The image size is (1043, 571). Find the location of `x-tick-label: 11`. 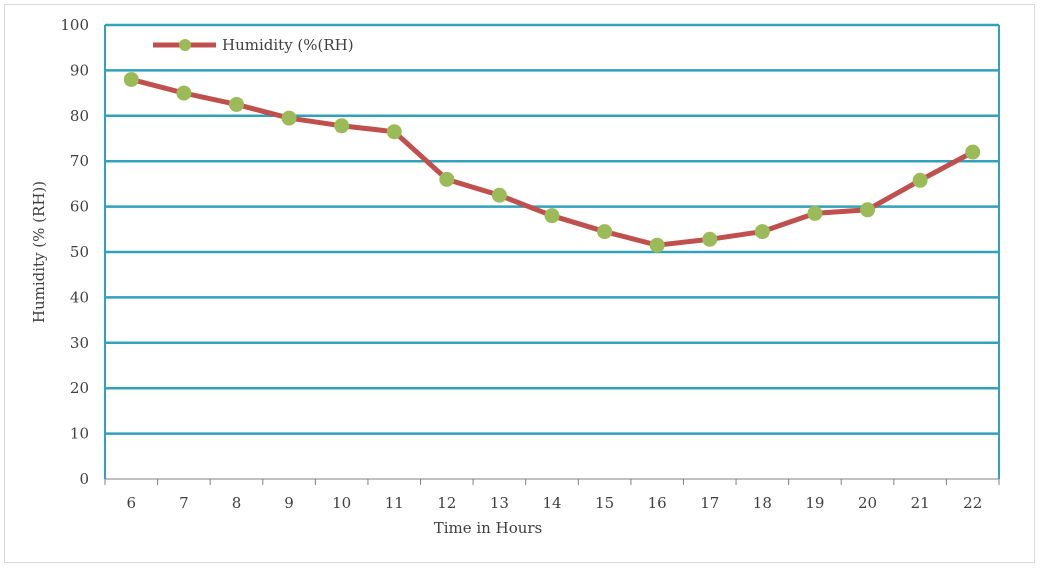

x-tick-label: 11 is located at coordinates (394, 503).